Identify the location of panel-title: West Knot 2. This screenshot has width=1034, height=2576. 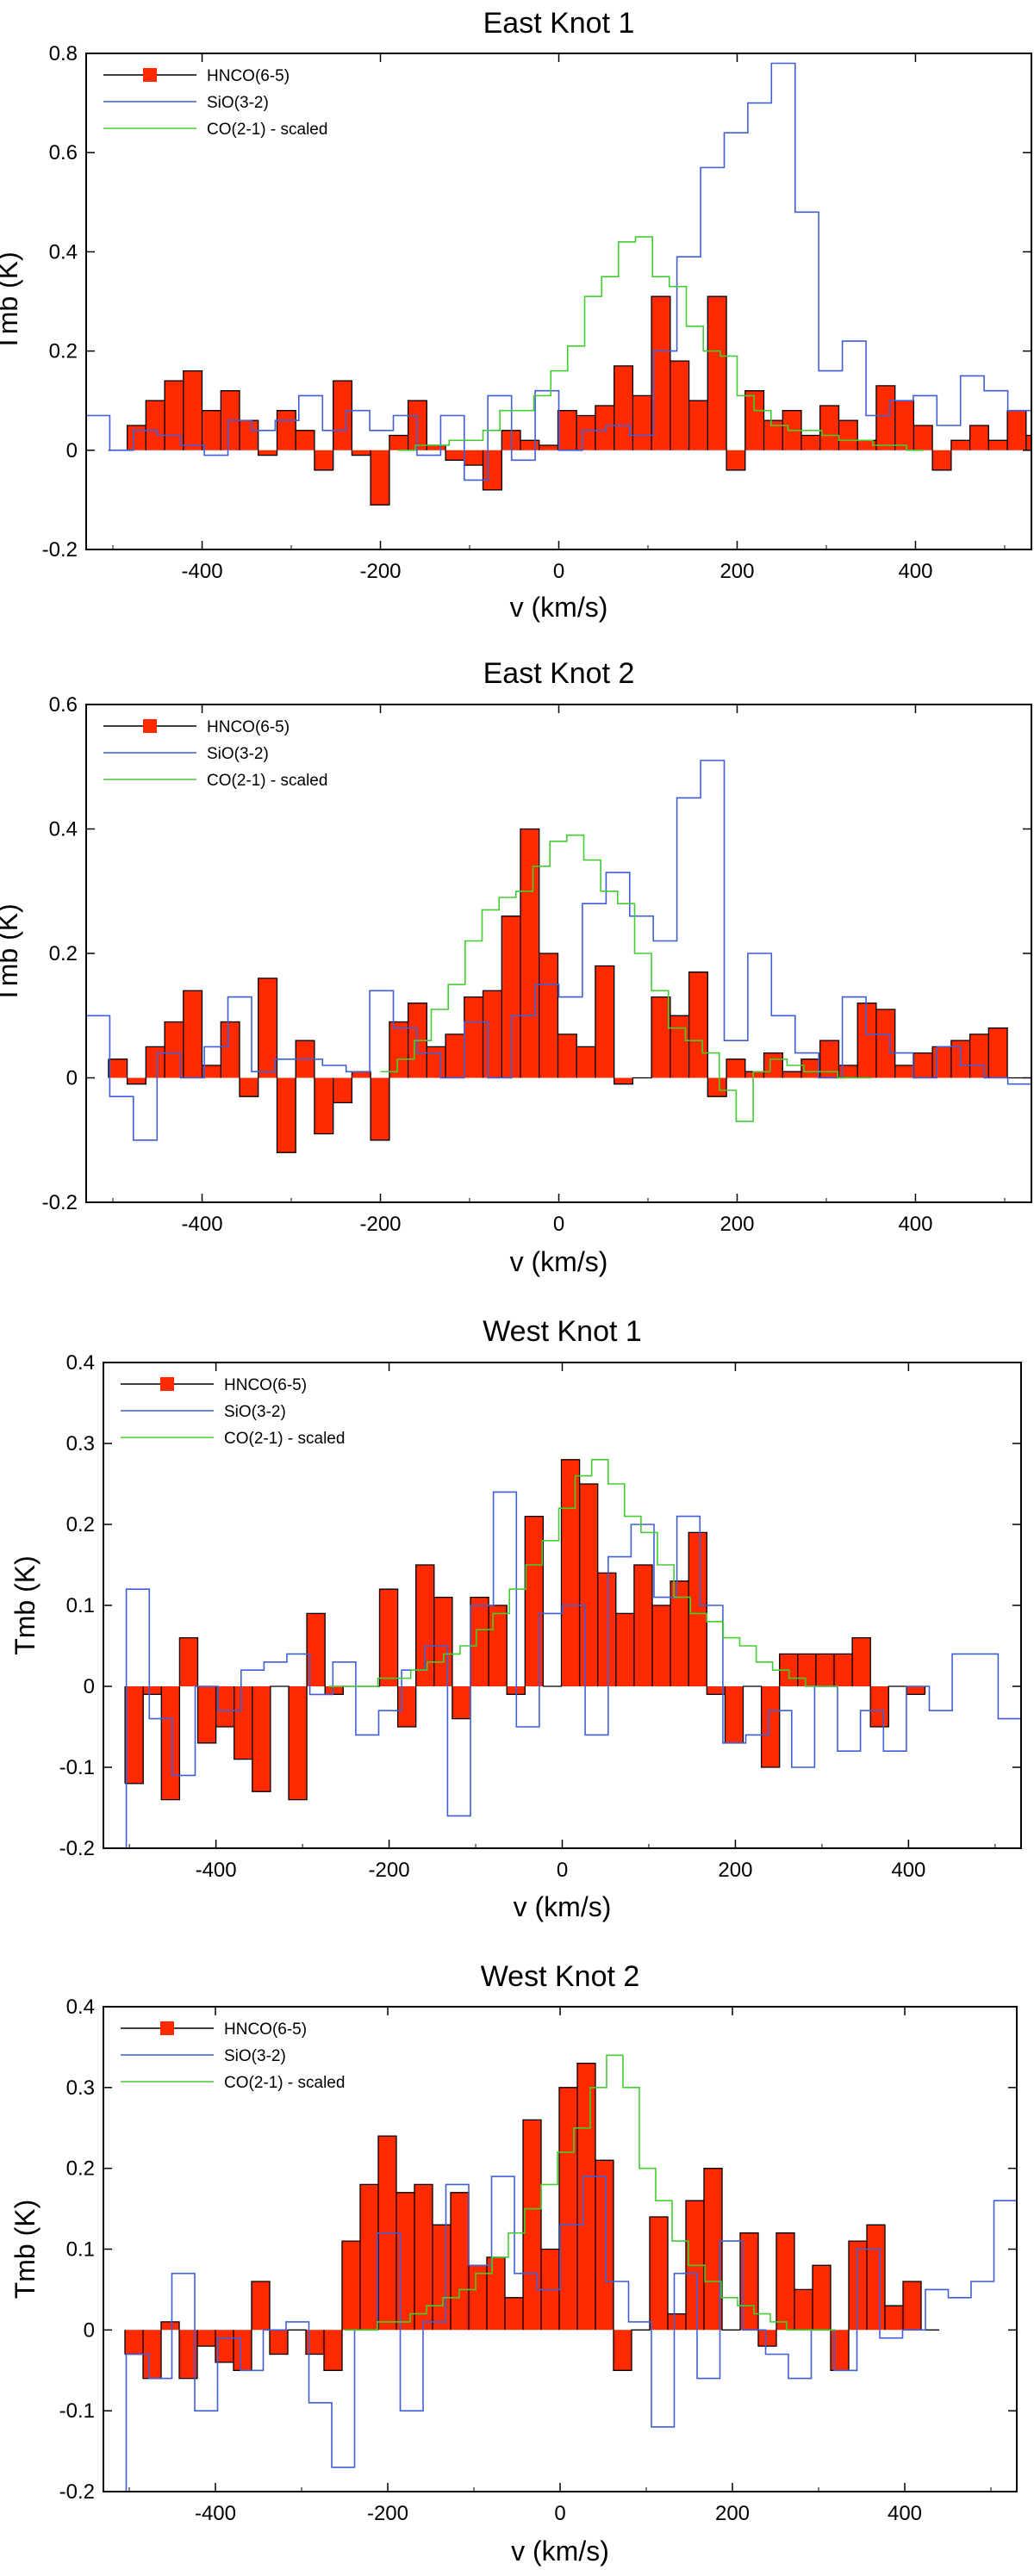
(560, 1976).